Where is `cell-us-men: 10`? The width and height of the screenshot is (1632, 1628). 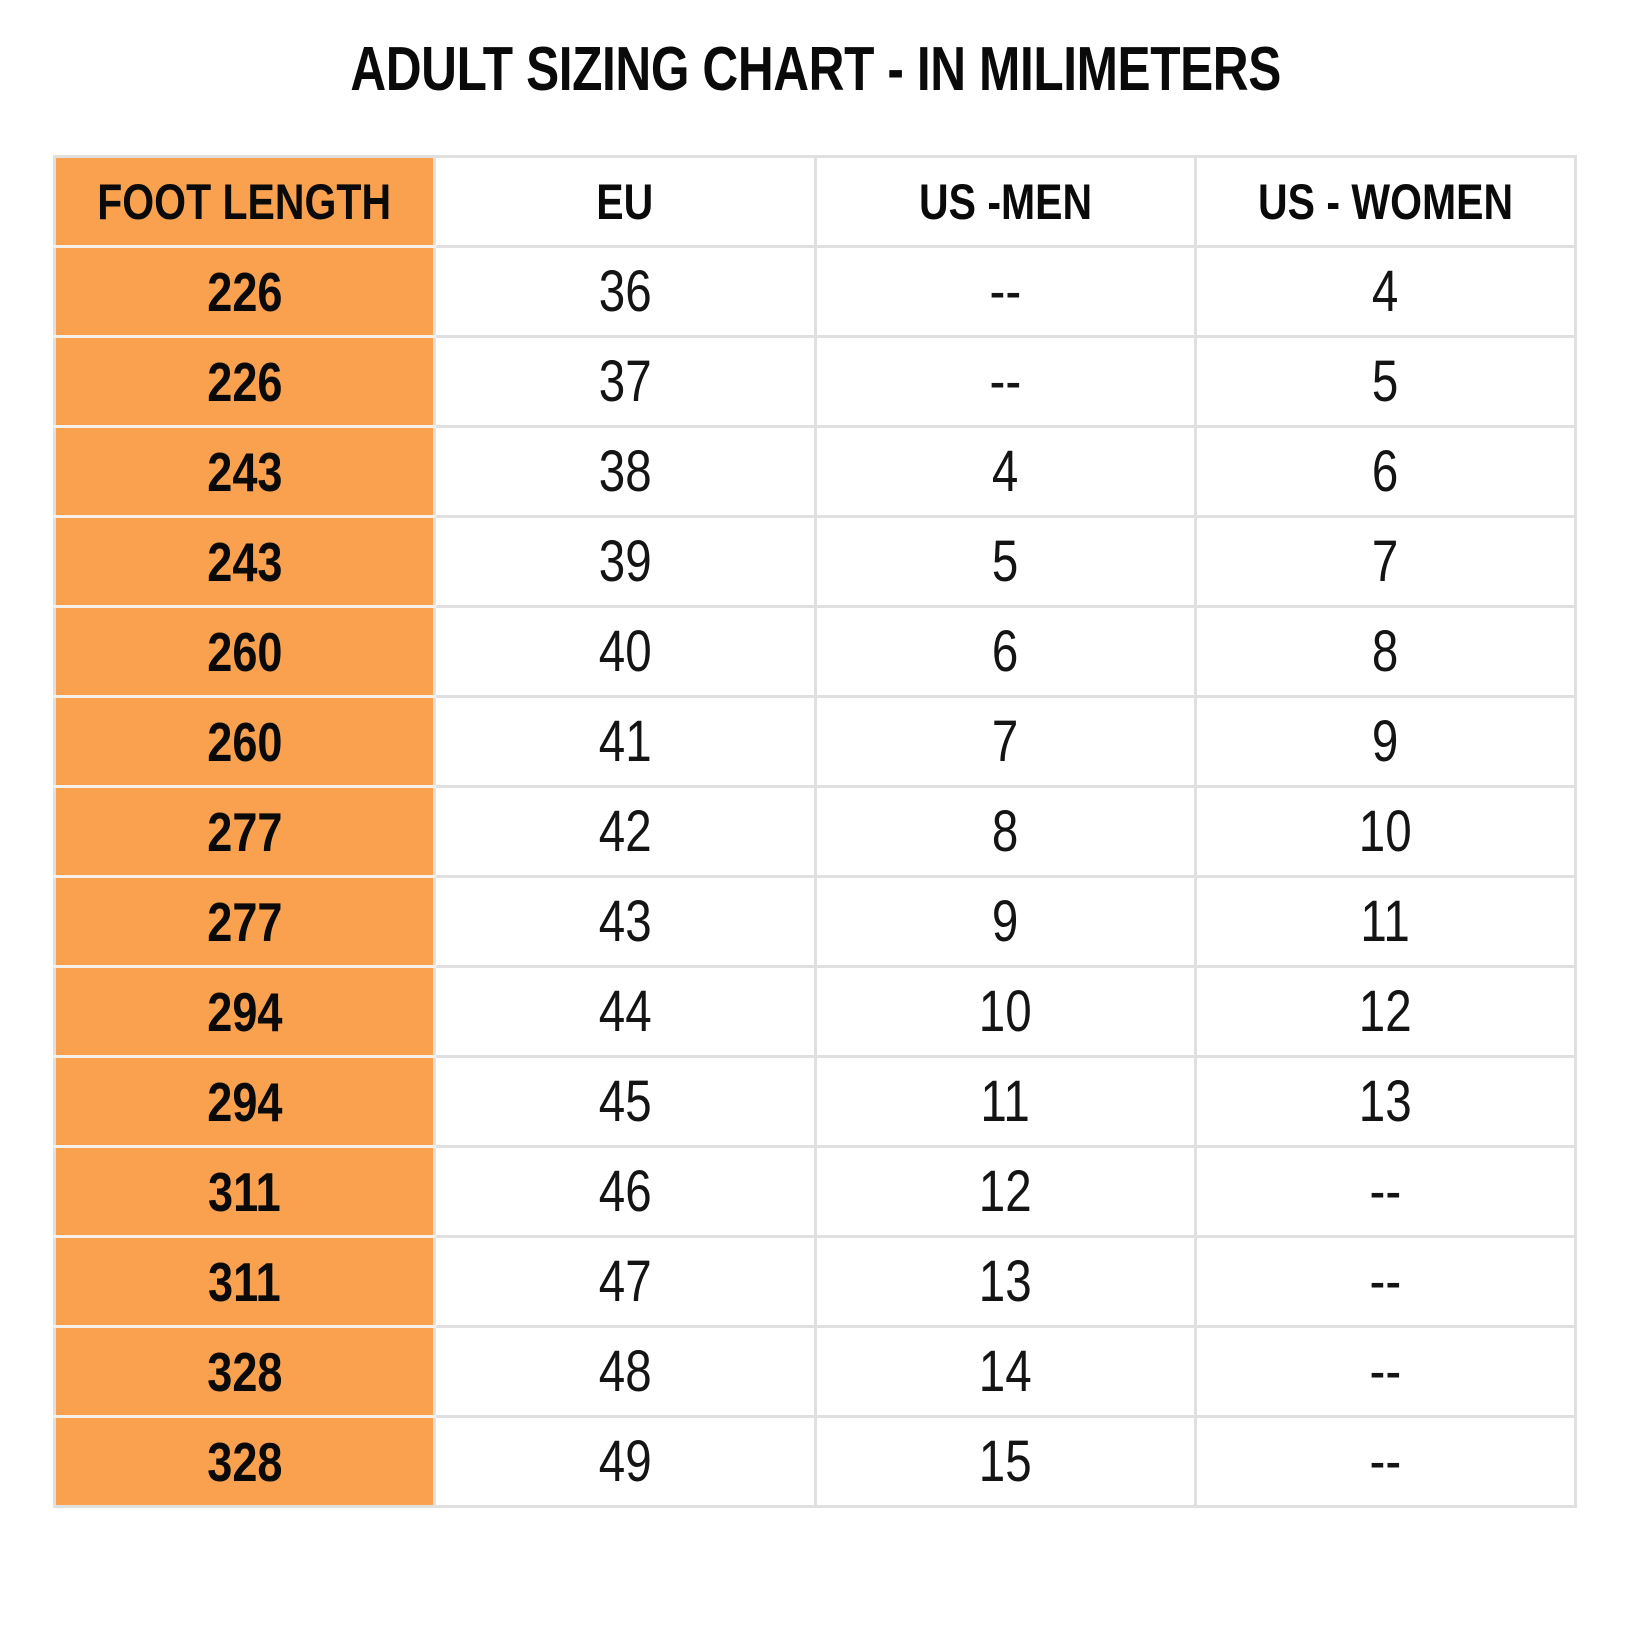
cell-us-men: 10 is located at coordinates (1005, 1011).